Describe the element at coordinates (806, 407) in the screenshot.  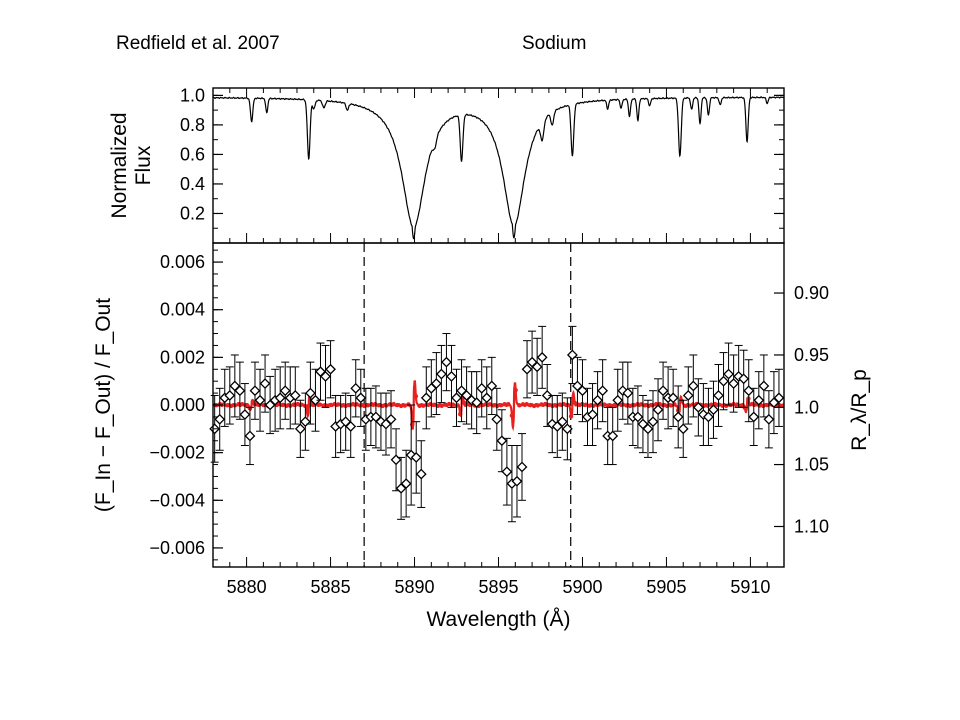
I see `right-y-tick-label: 1.0` at that location.